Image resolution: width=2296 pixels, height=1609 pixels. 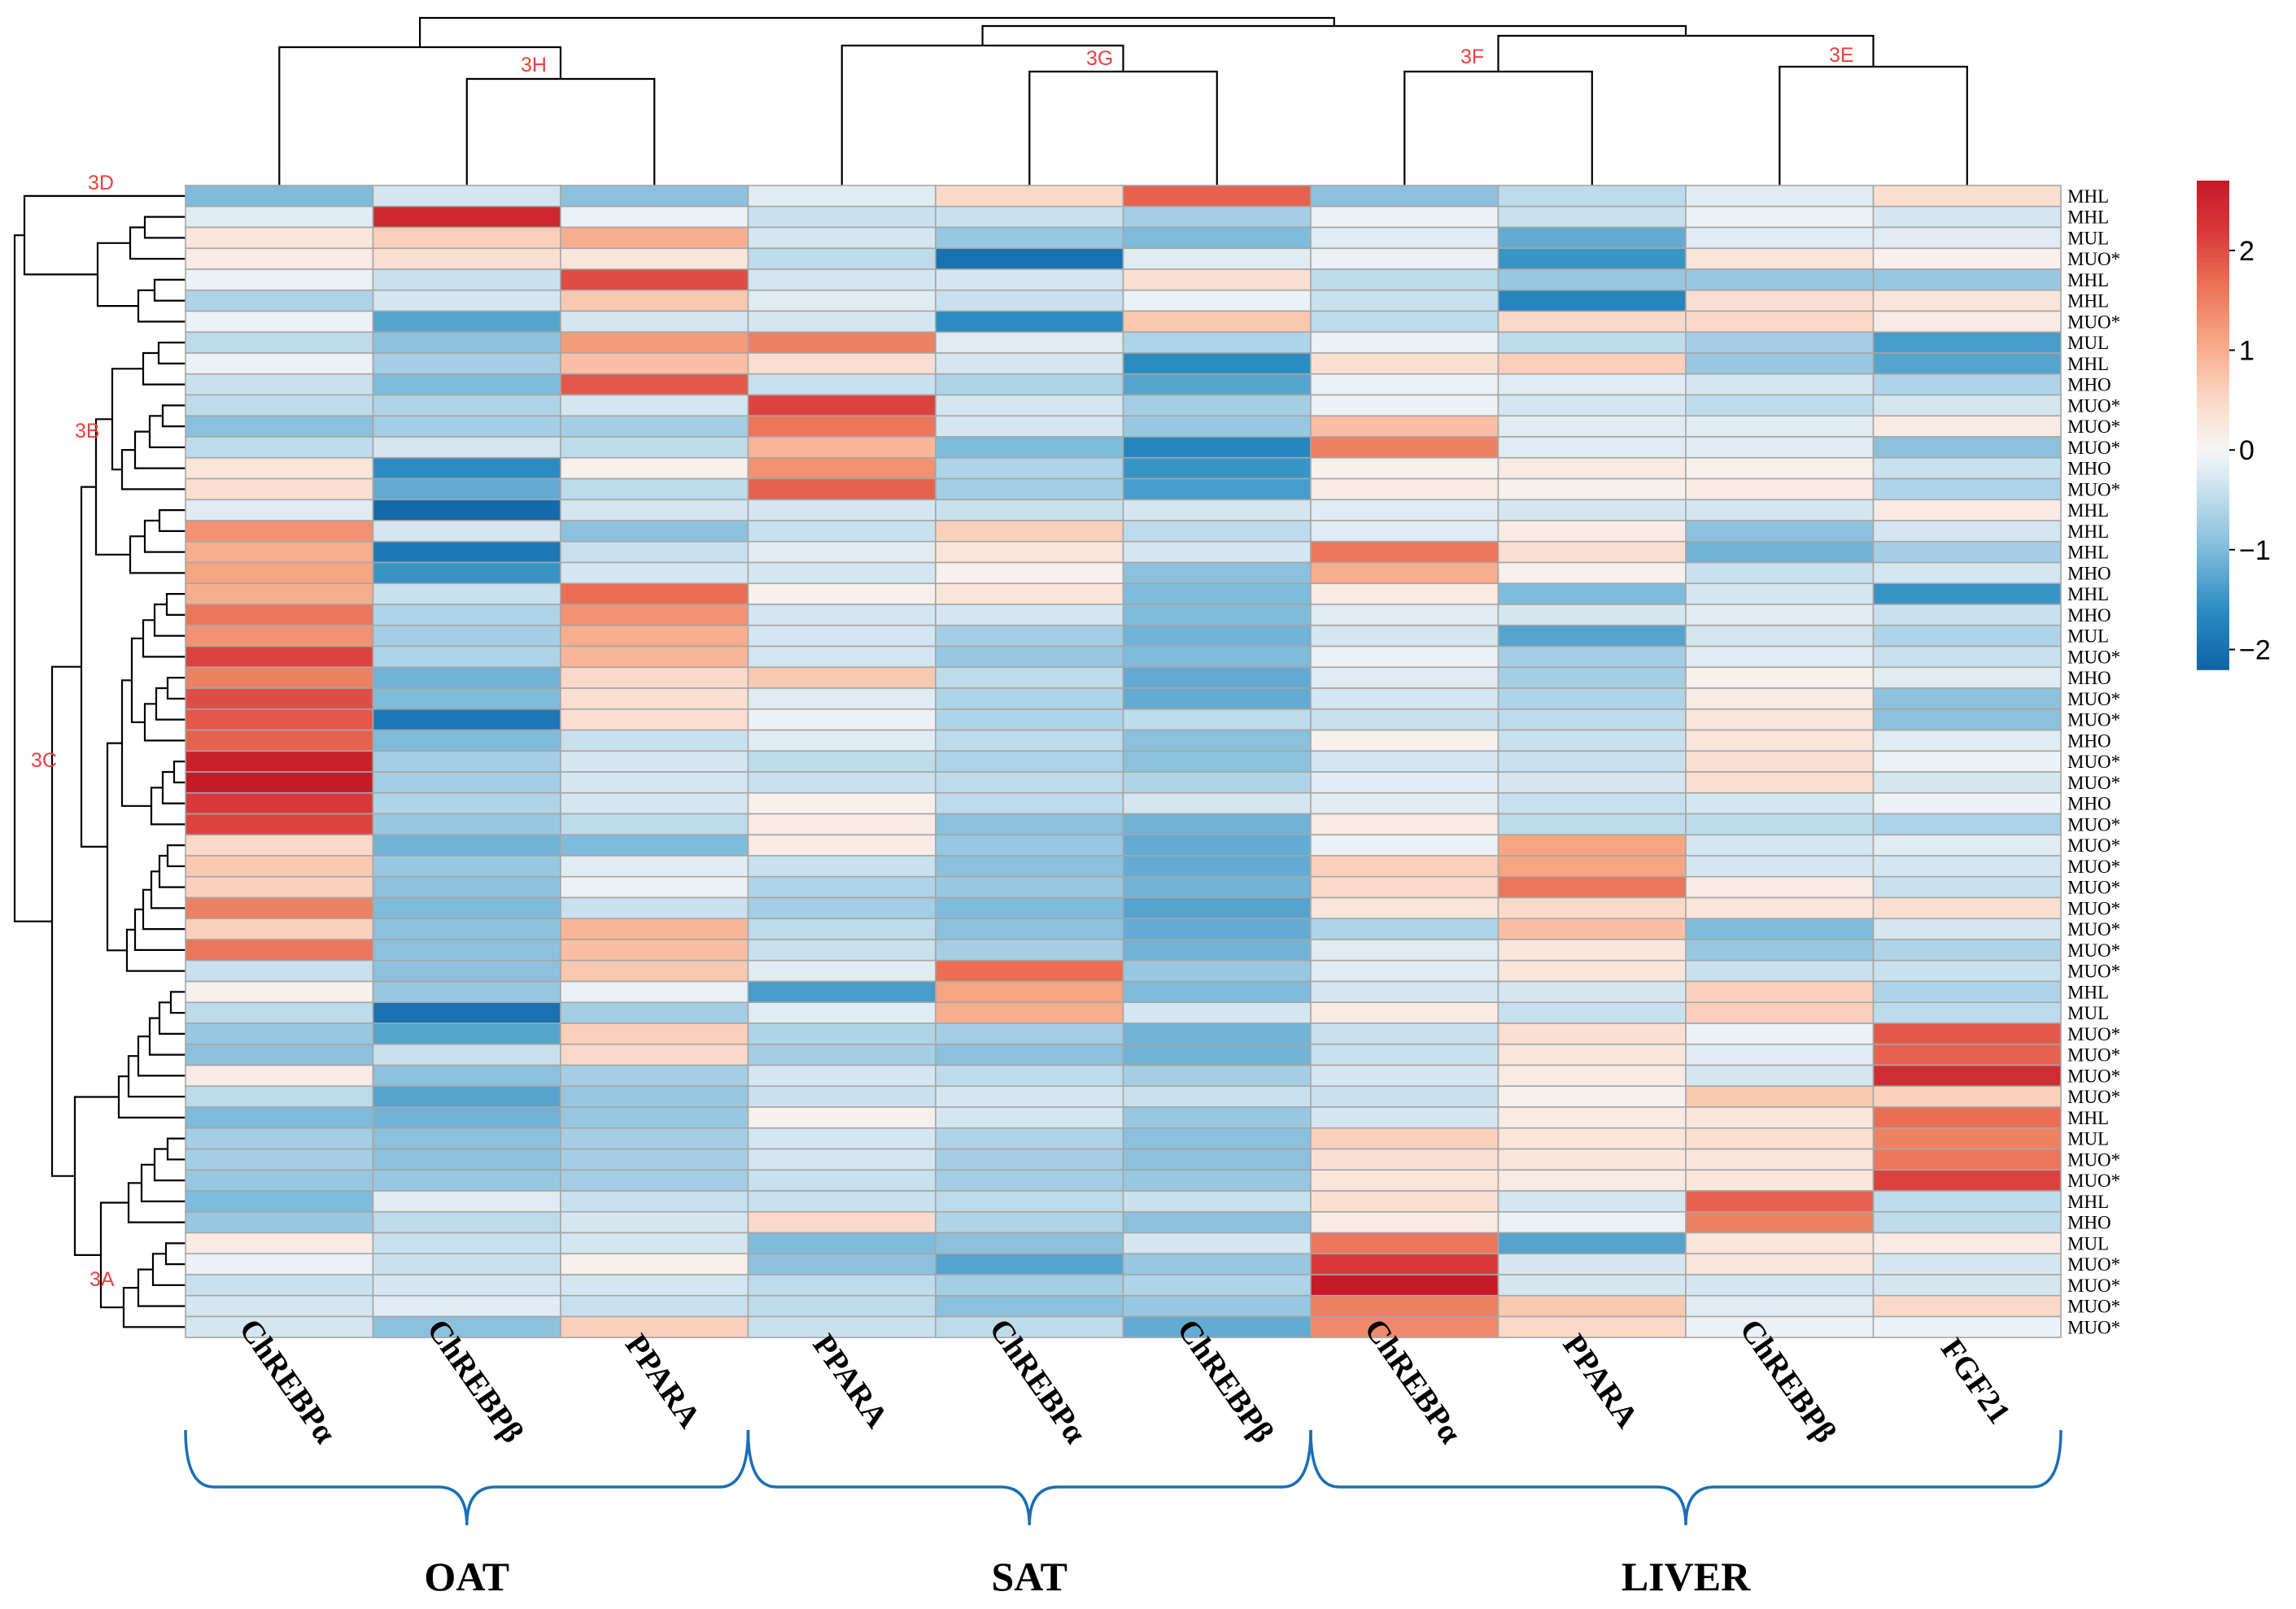 What do you see at coordinates (662, 1381) in the screenshot?
I see `column-label: PPARA` at bounding box center [662, 1381].